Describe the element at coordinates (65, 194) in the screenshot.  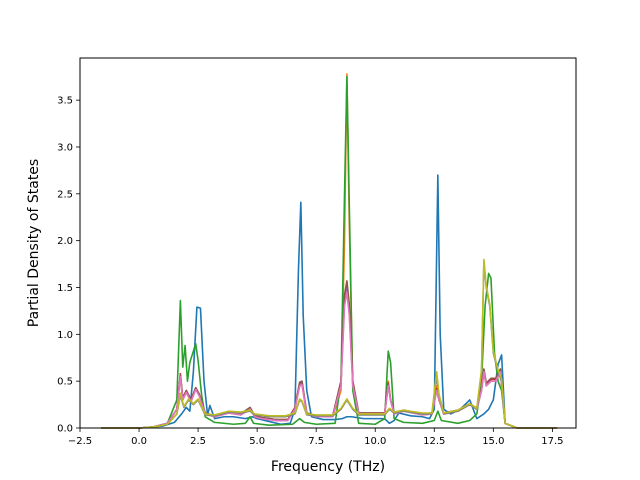
I see `y-tick-label: 2.5` at that location.